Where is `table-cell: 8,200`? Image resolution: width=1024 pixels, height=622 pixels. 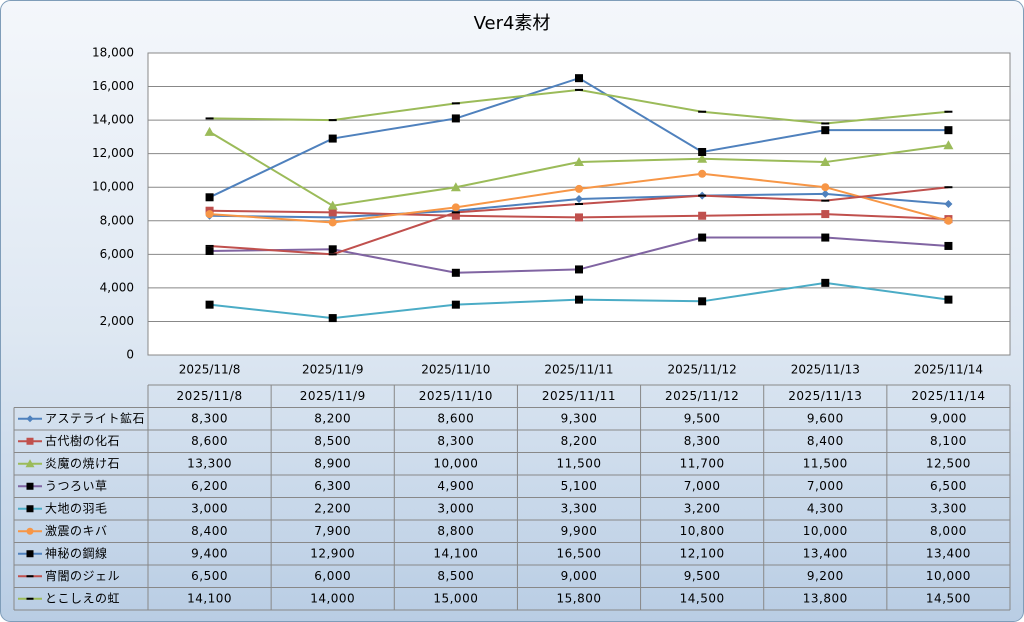
table-cell: 8,200 is located at coordinates (332, 418).